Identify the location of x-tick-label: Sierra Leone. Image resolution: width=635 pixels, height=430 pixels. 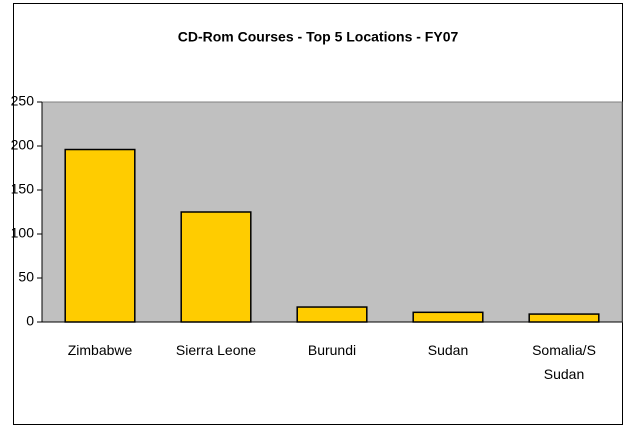
(216, 350).